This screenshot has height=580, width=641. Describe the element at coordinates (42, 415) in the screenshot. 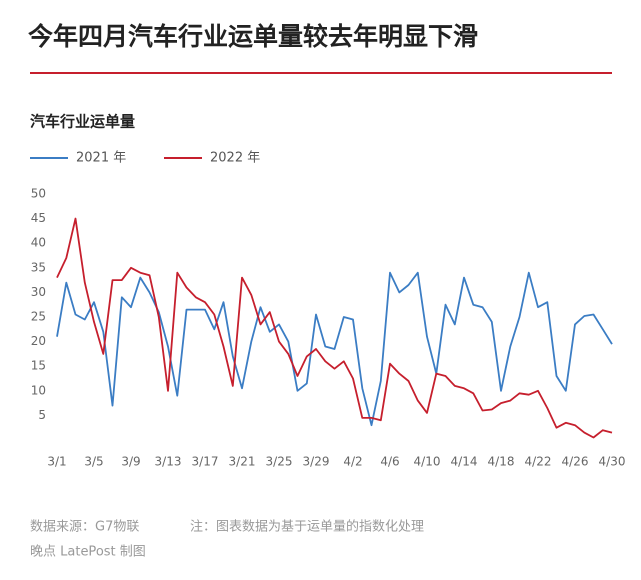

I see `y-tick-label: 5` at that location.